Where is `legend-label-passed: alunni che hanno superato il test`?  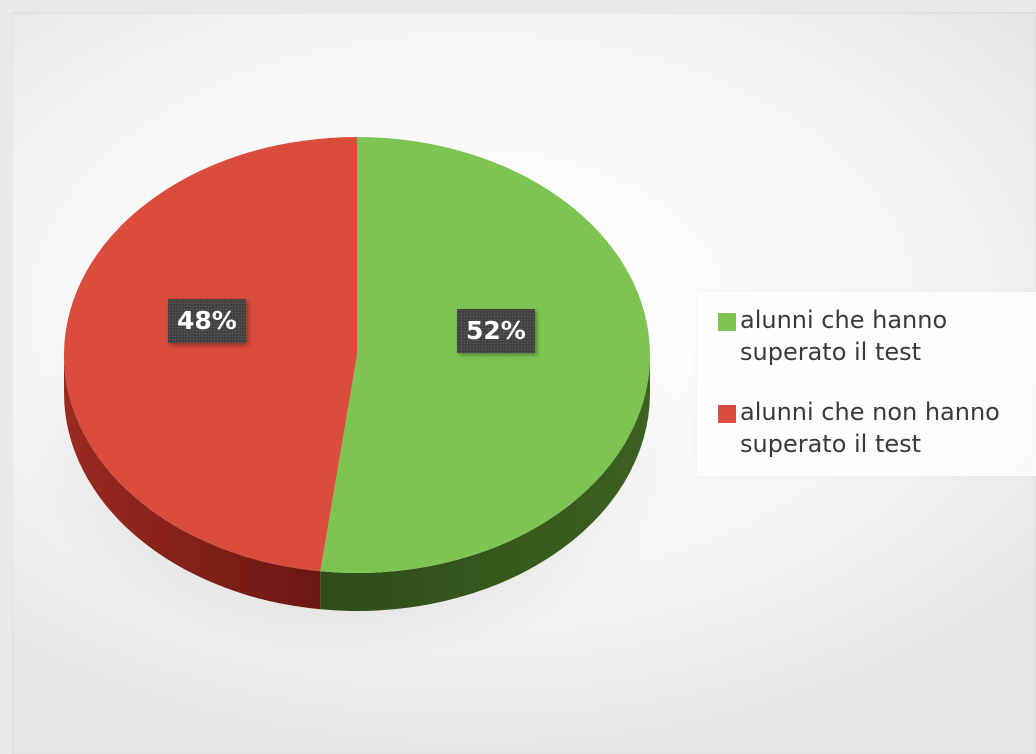 legend-label-passed: alunni che hanno superato il test is located at coordinates (844, 336).